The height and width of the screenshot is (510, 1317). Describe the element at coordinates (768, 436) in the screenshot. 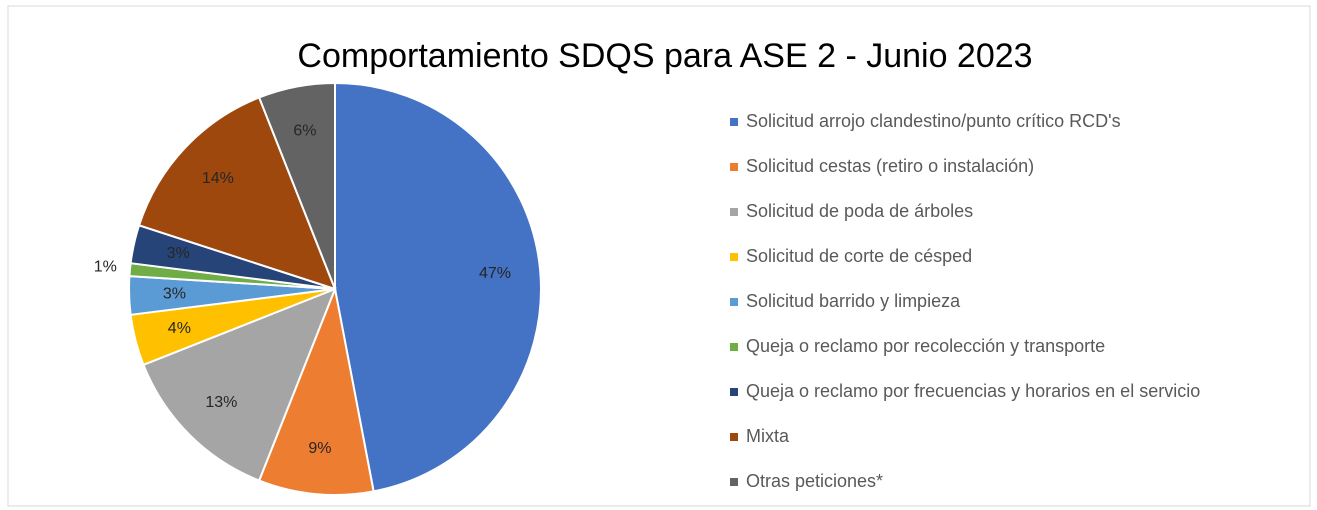

I see `legend-label: Mixta` at that location.